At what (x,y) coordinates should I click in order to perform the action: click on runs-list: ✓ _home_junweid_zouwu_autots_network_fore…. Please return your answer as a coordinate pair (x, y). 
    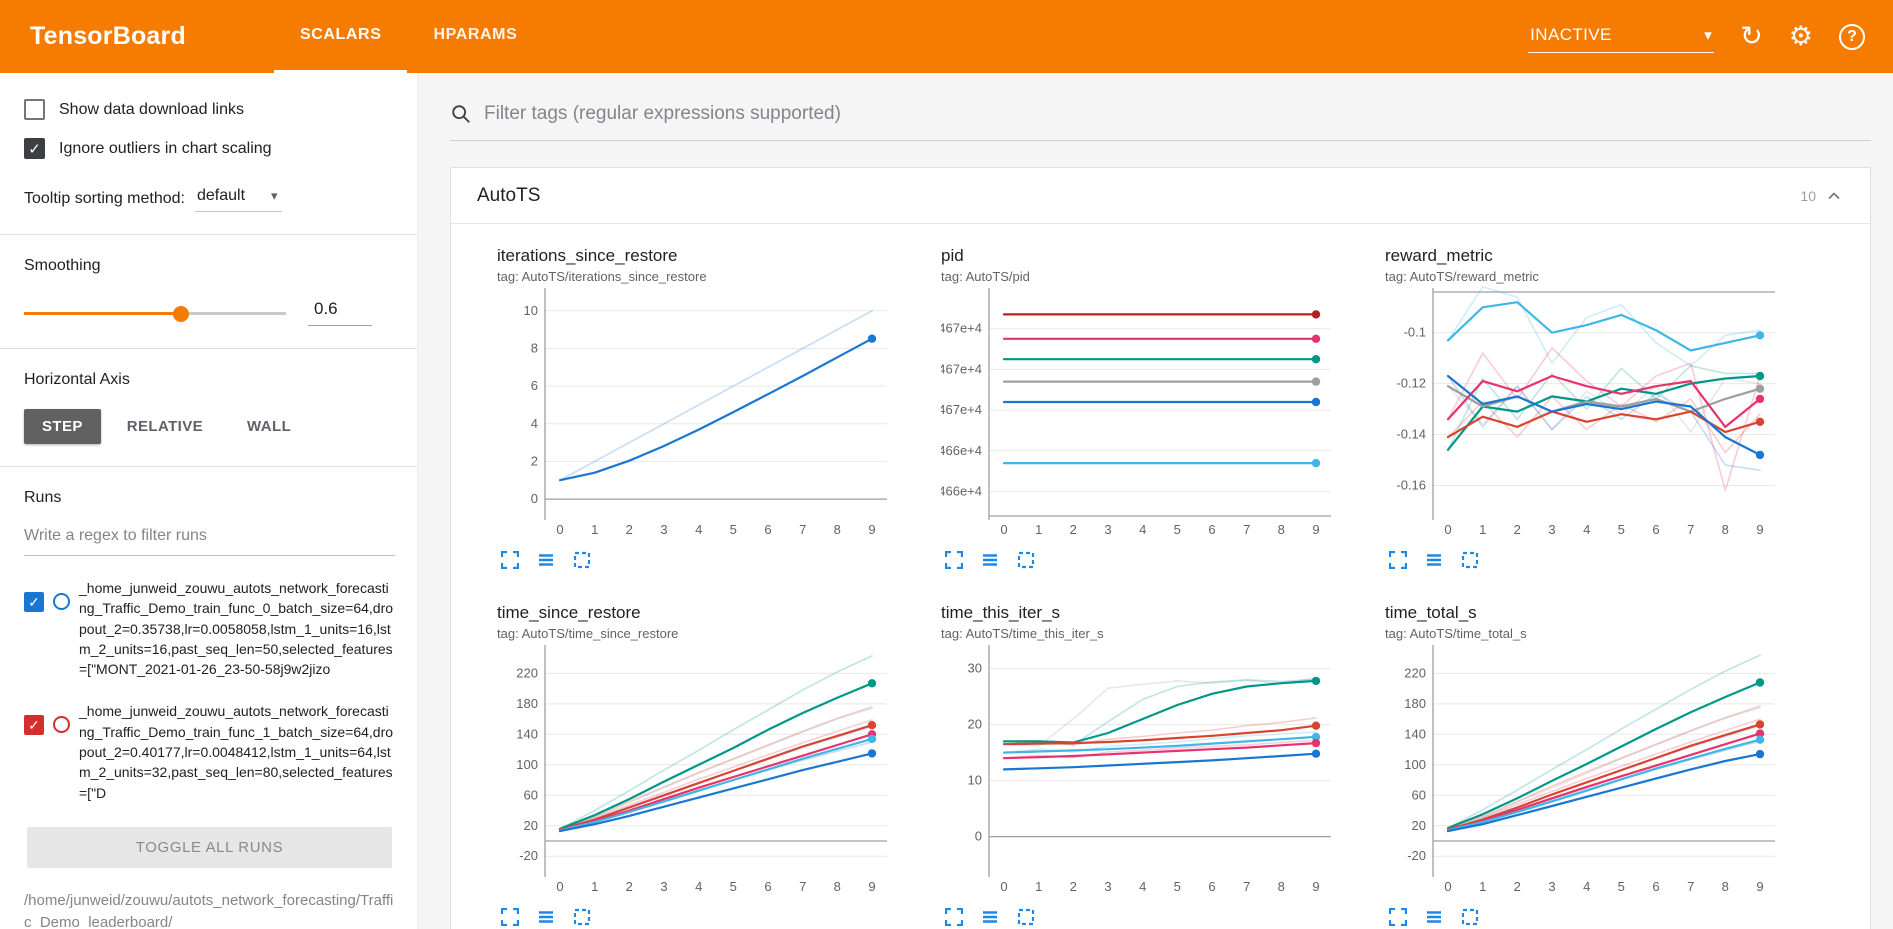
    Looking at the image, I should click on (209, 690).